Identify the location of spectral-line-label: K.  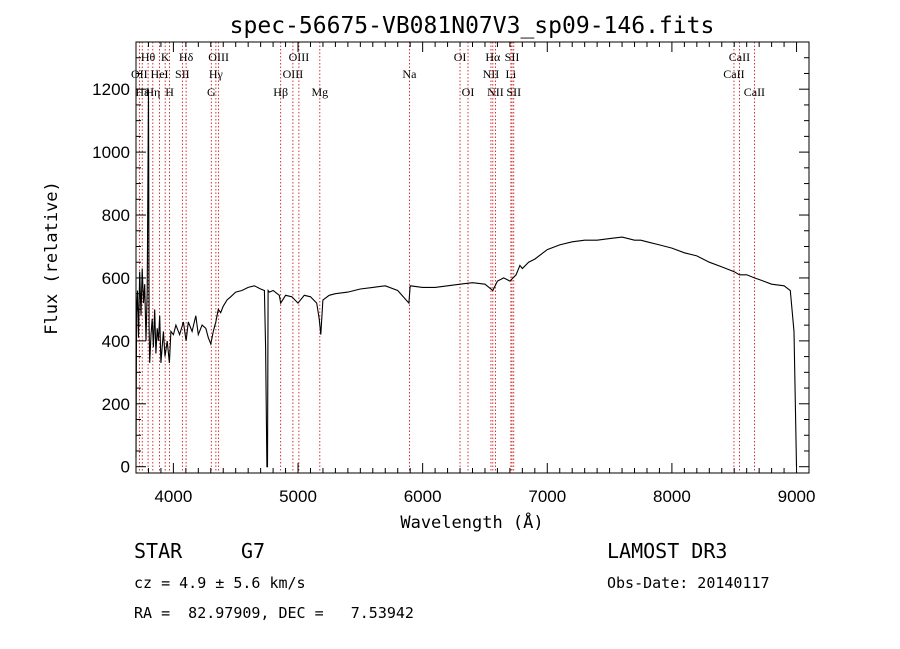
(165, 57).